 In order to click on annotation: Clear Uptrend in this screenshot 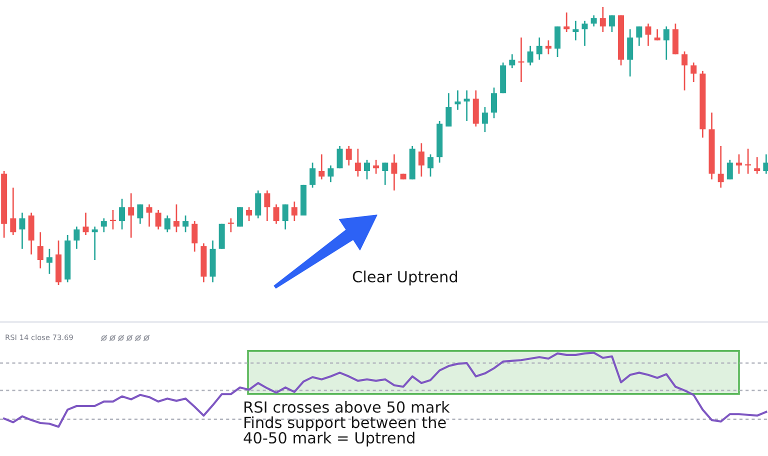, I will do `click(405, 278)`.